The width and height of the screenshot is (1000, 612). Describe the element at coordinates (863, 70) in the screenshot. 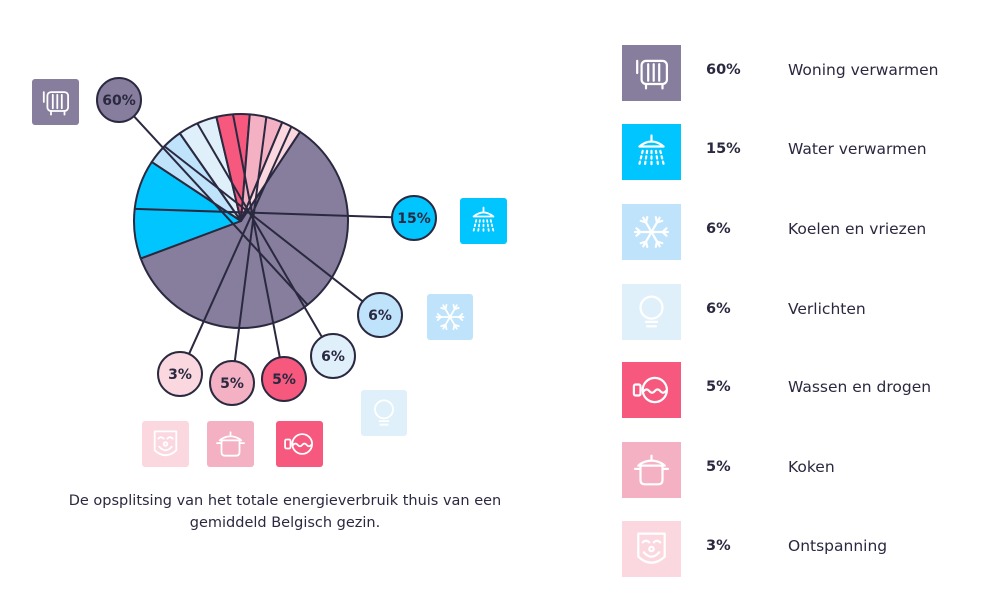

I see `legend-label: Woning verwarmen` at that location.